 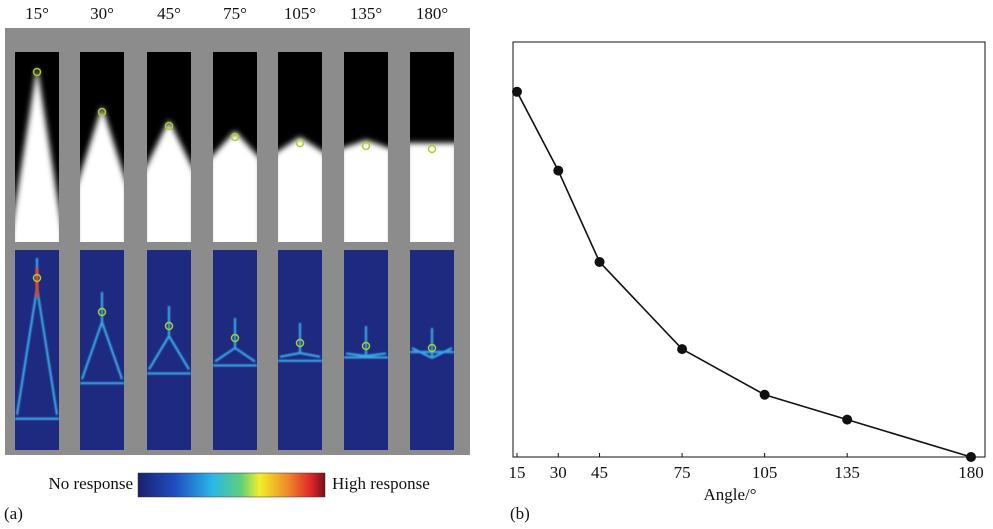 What do you see at coordinates (971, 472) in the screenshot?
I see `x-tick-label: 180` at bounding box center [971, 472].